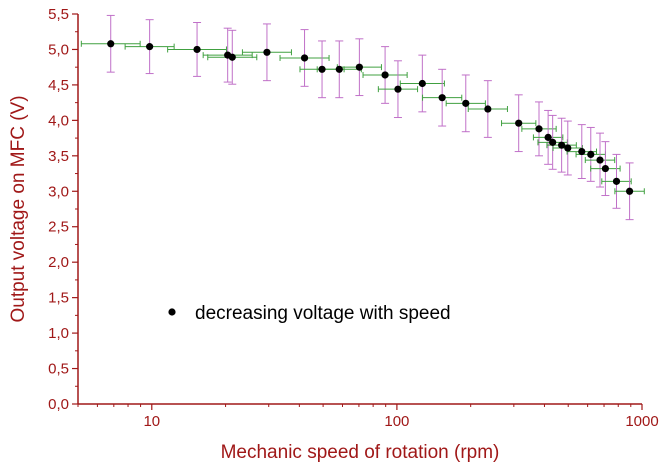 The image size is (659, 468). I want to click on y-tick-label: 3,5, so click(58, 156).